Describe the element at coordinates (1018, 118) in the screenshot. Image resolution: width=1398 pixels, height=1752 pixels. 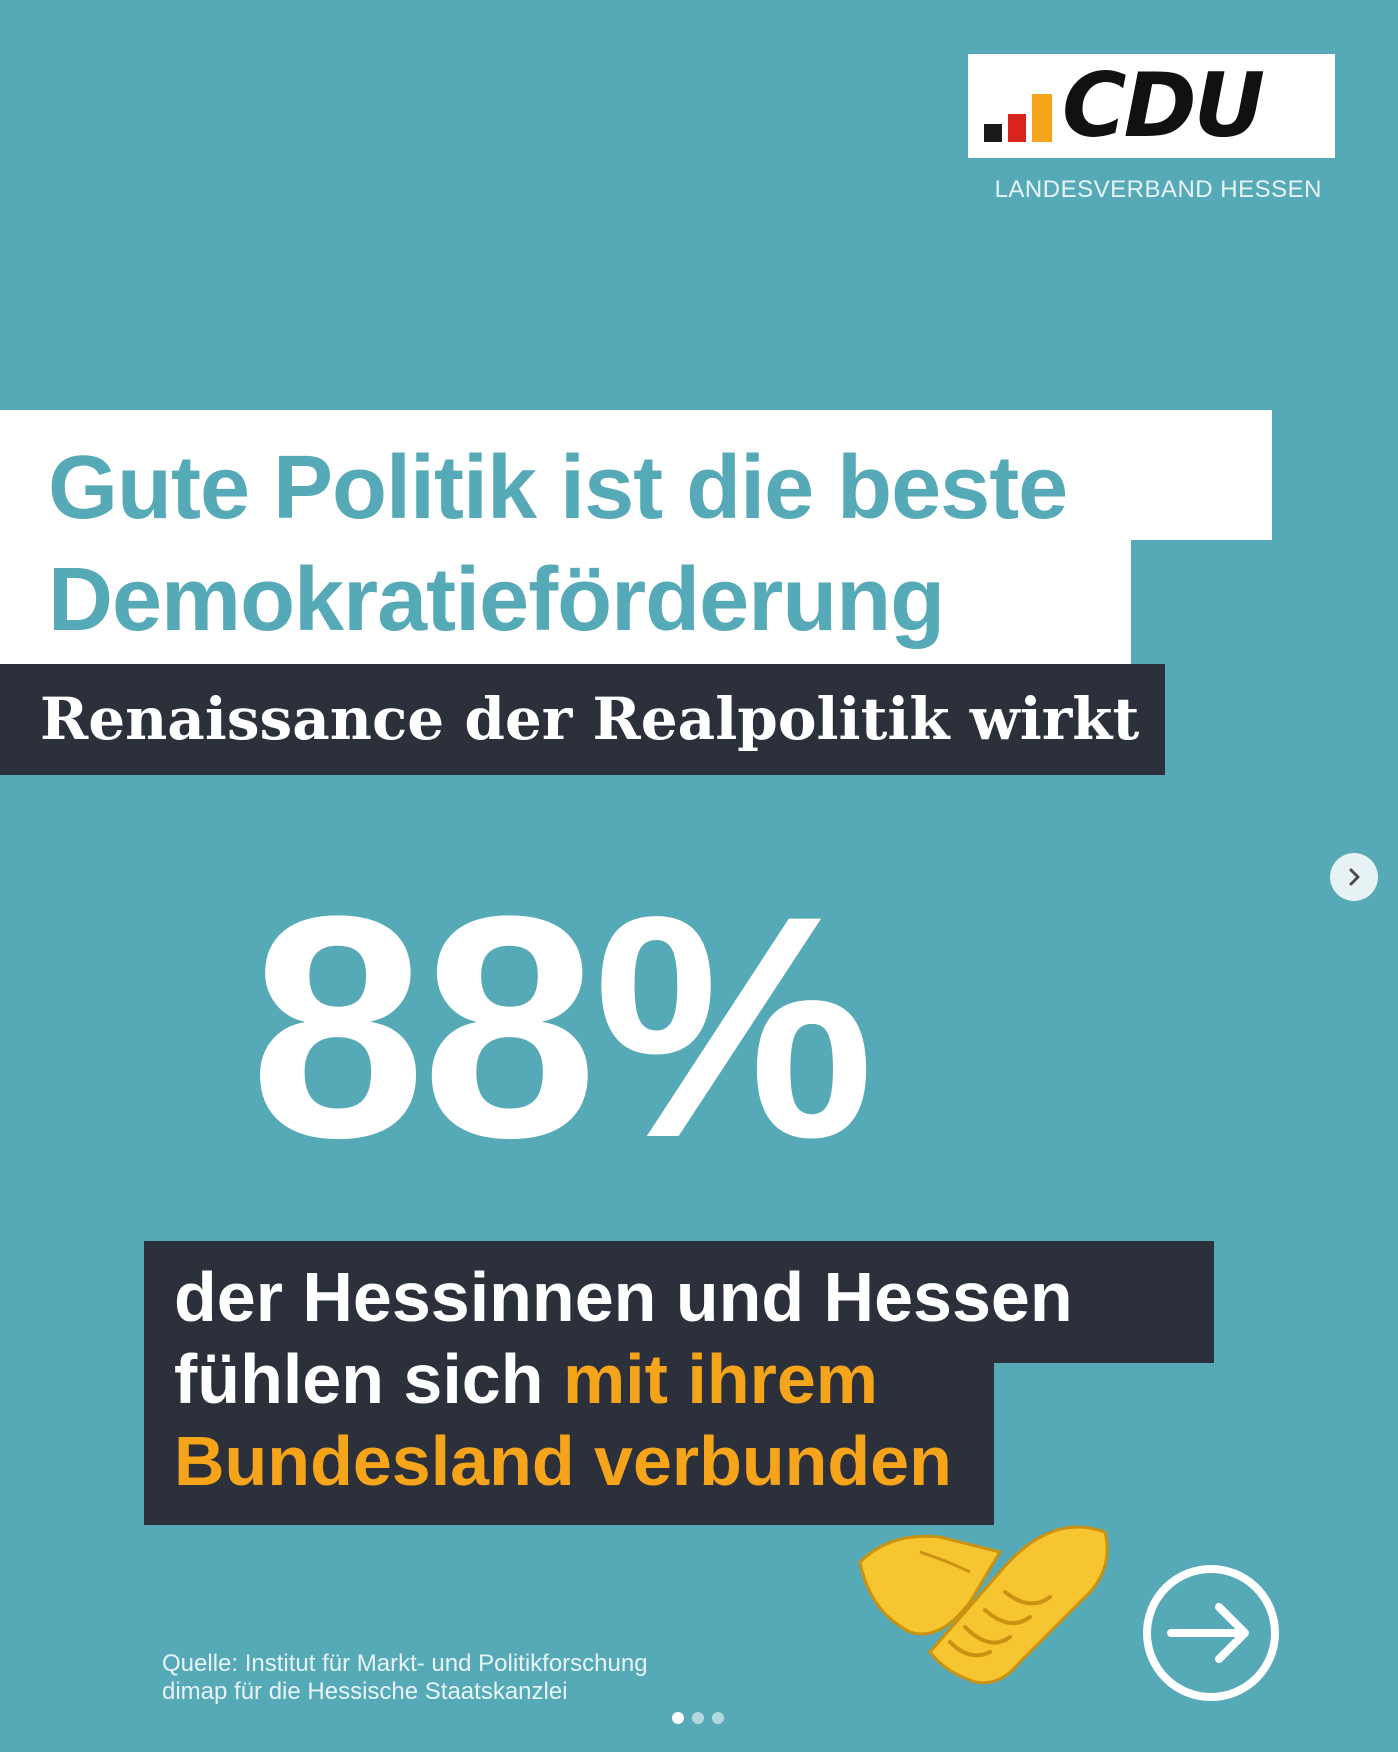
I see `logo-bars-icon` at that location.